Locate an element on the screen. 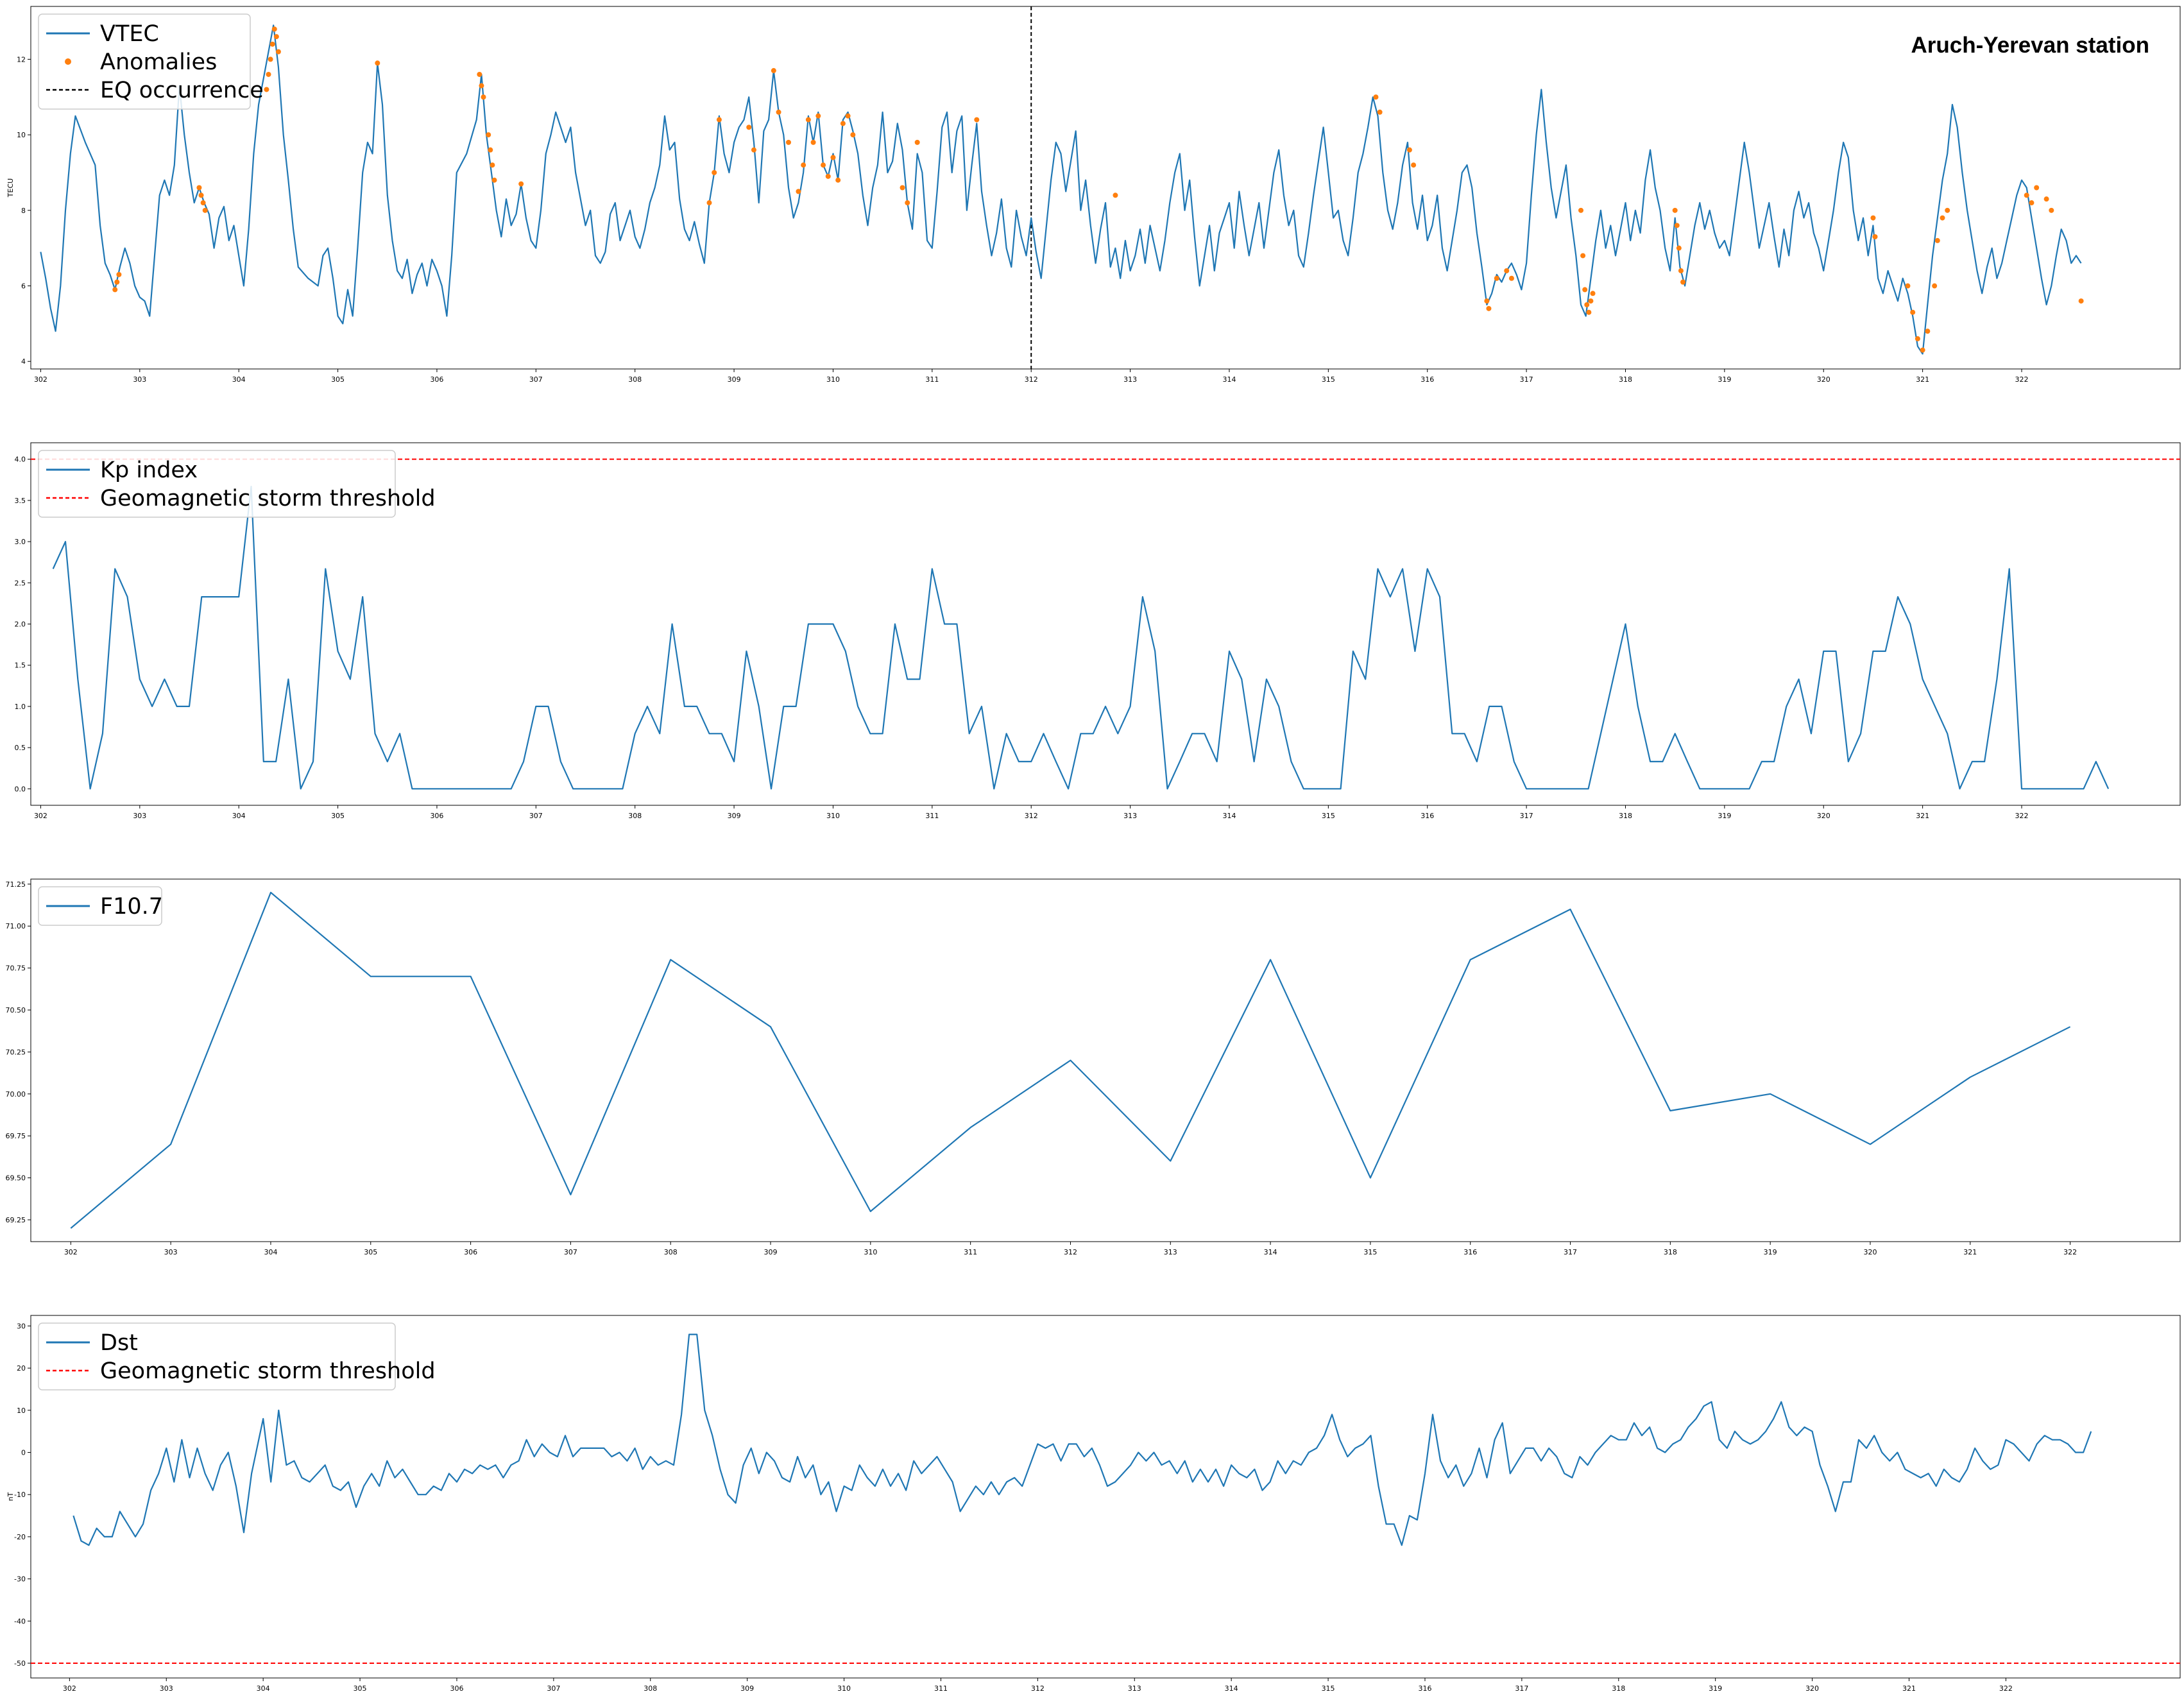 Image resolution: width=2184 pixels, height=1694 pixels. y-axis-label: nT is located at coordinates (10, 1497).